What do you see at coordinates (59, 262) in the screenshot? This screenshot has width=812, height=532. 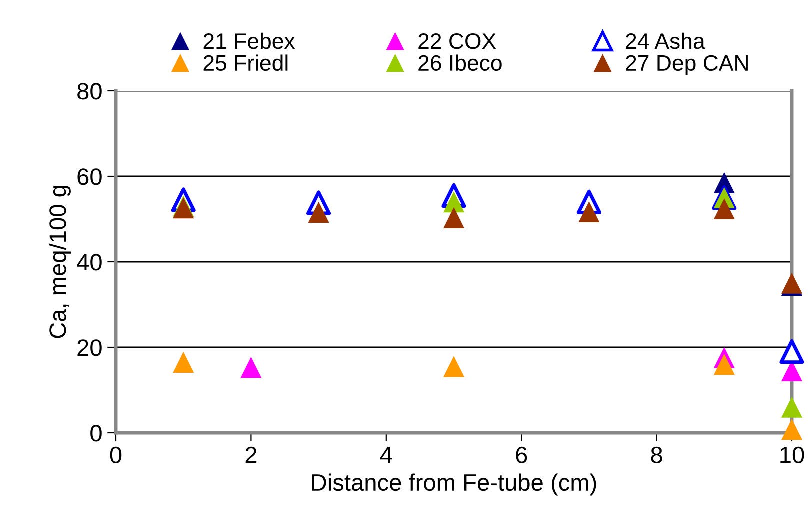 I see `y-axis-title: Ca, meq/100 g` at bounding box center [59, 262].